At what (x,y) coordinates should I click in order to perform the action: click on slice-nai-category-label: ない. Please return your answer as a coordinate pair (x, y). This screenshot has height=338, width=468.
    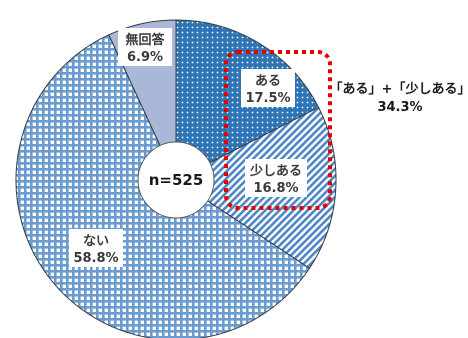
    Looking at the image, I should click on (96, 241).